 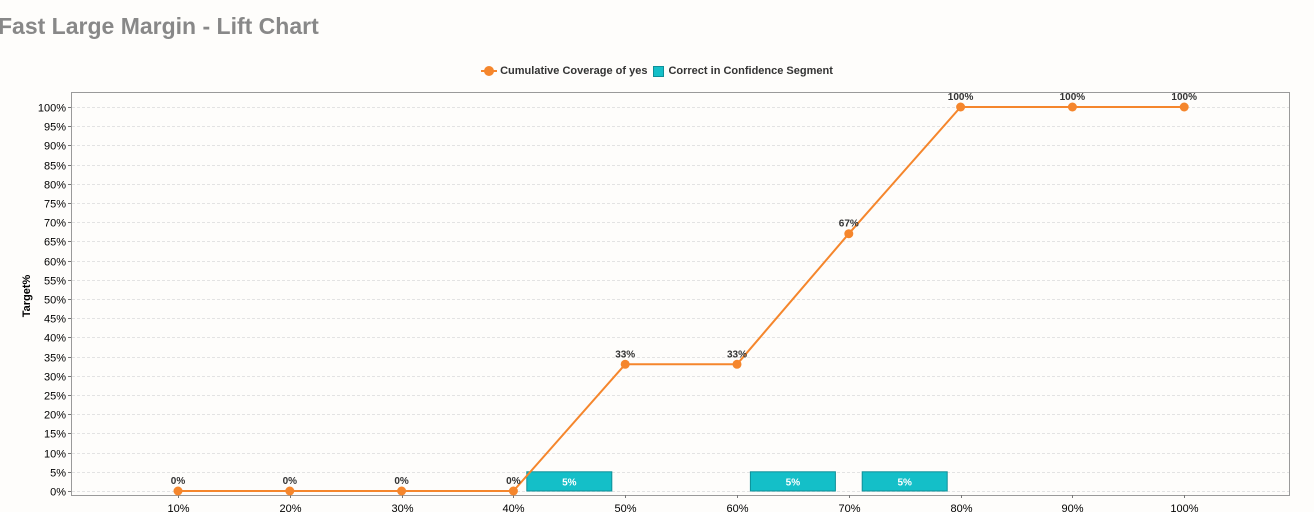 What do you see at coordinates (849, 507) in the screenshot?
I see `x-tick-label: 70%` at bounding box center [849, 507].